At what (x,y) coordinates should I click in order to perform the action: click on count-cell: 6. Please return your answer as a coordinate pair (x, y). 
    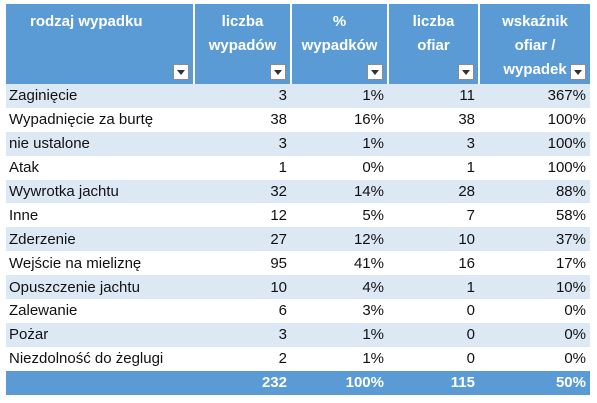
    Looking at the image, I should click on (242, 311).